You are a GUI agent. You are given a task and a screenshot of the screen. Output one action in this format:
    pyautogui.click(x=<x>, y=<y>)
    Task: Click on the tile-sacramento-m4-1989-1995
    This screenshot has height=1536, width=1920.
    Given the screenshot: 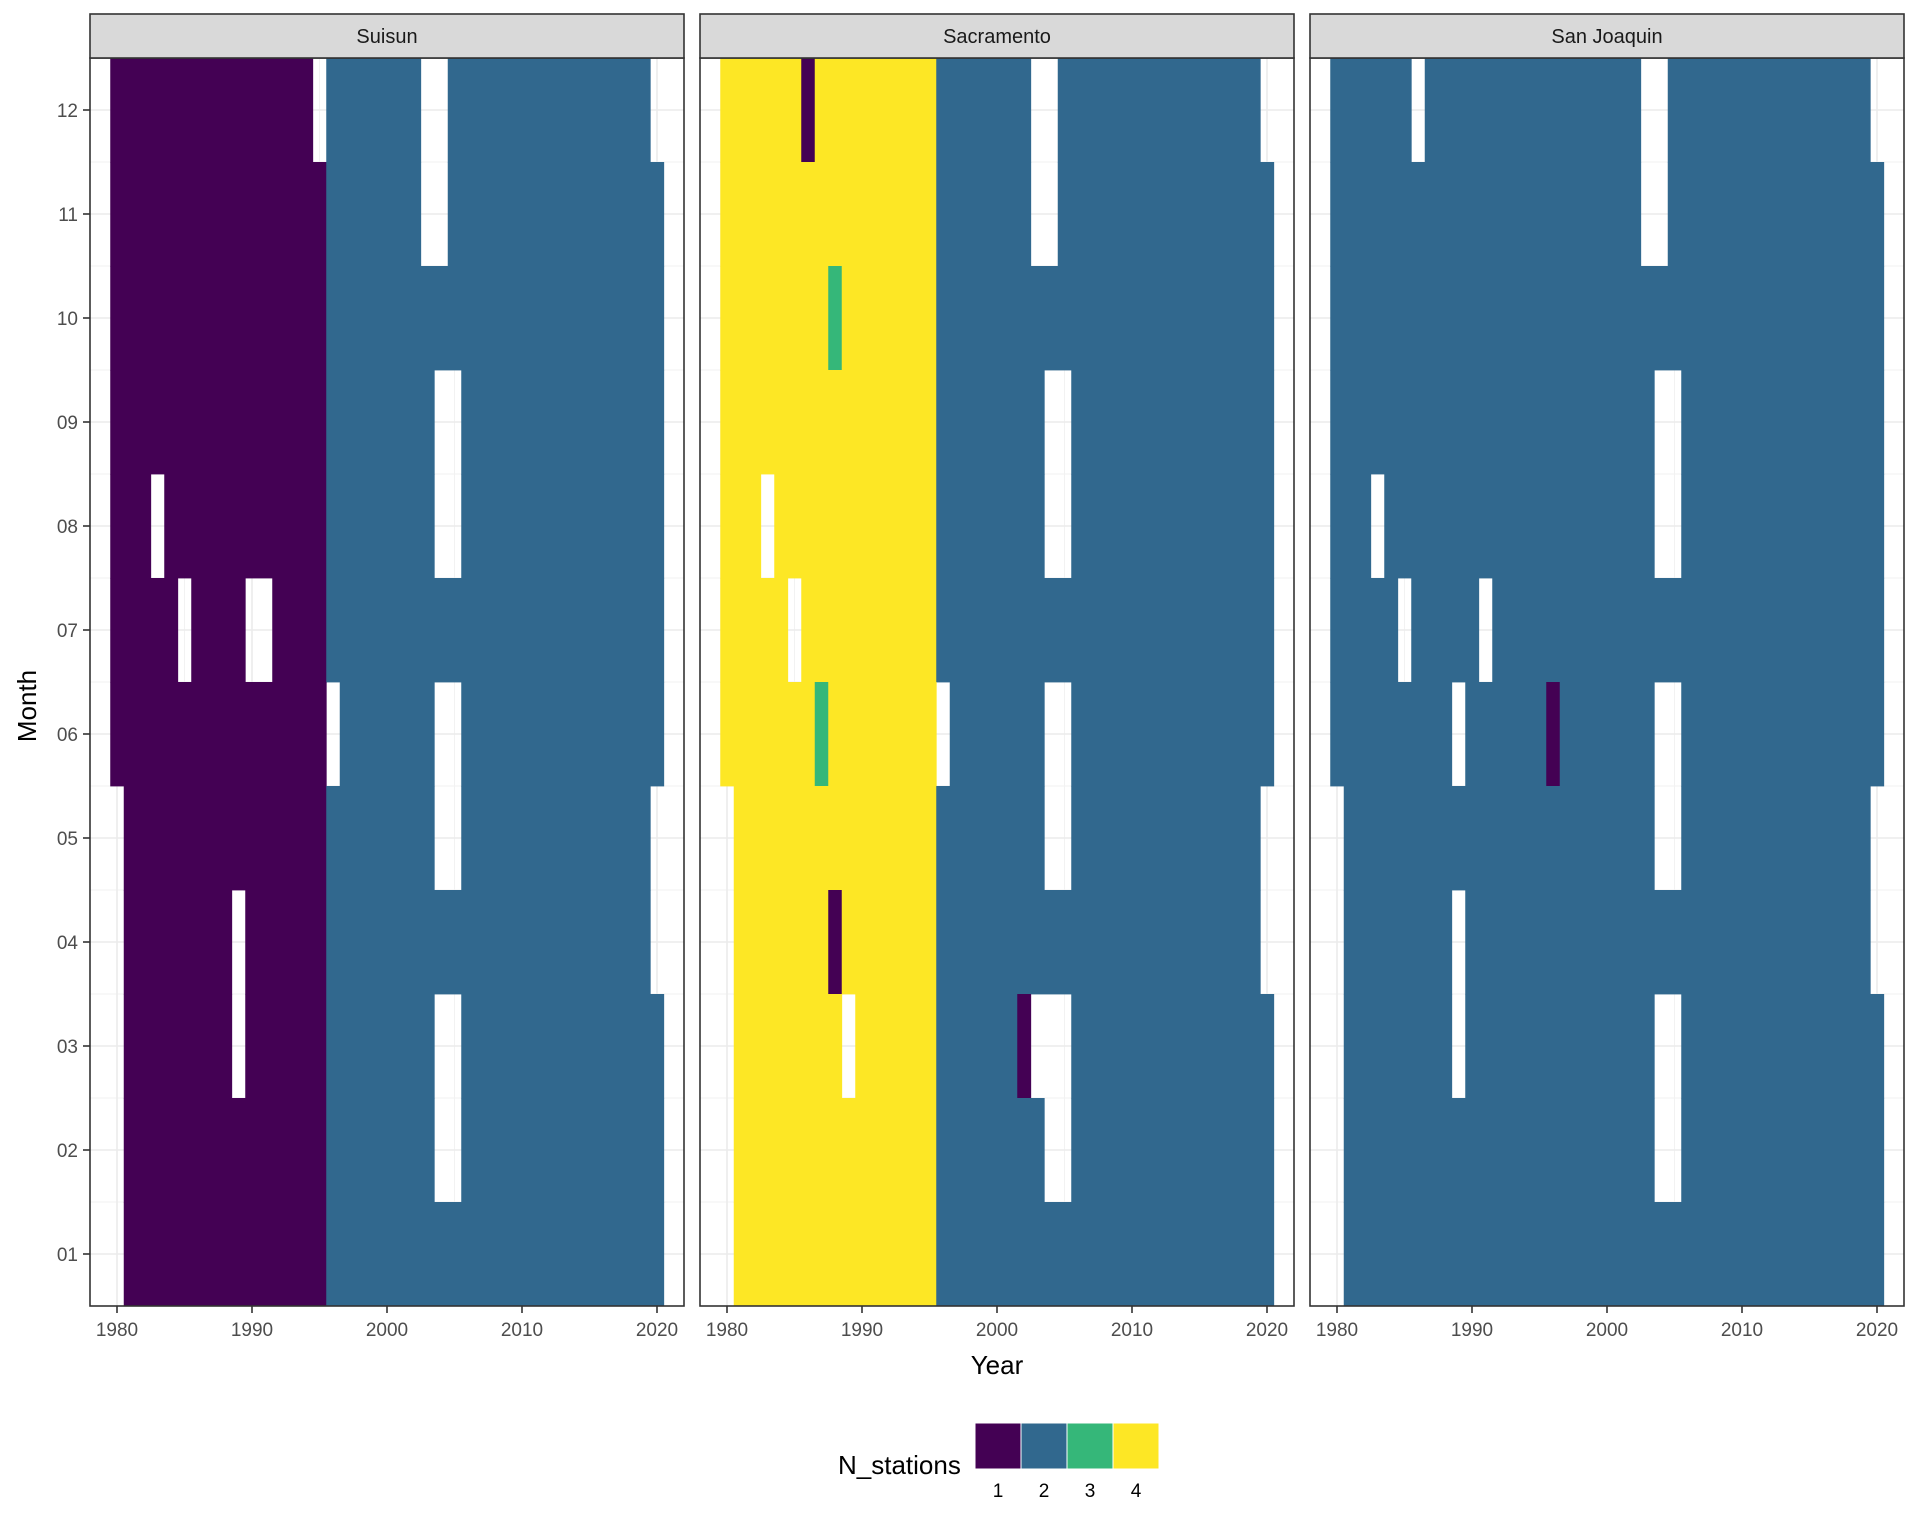 What is the action you would take?
    pyautogui.click(x=889, y=942)
    